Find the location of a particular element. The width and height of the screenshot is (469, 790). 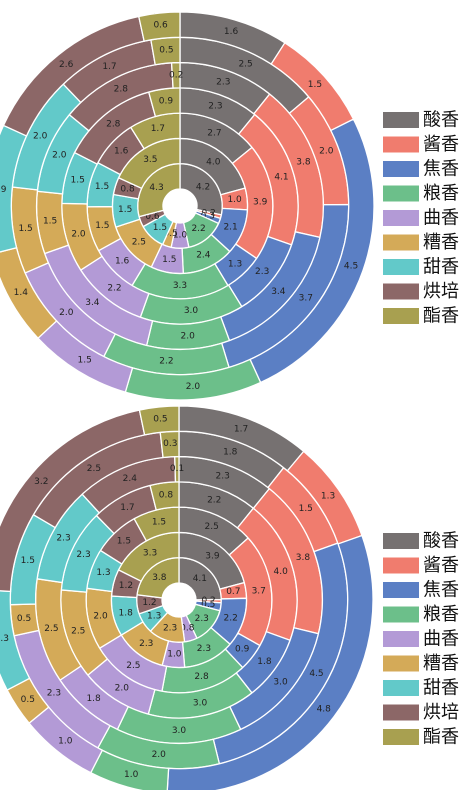

ring-2: 4.0 1.0 2.1 2.4 1.5 2.5 1.5 0.8 3.5 is located at coordinates (180, 206).